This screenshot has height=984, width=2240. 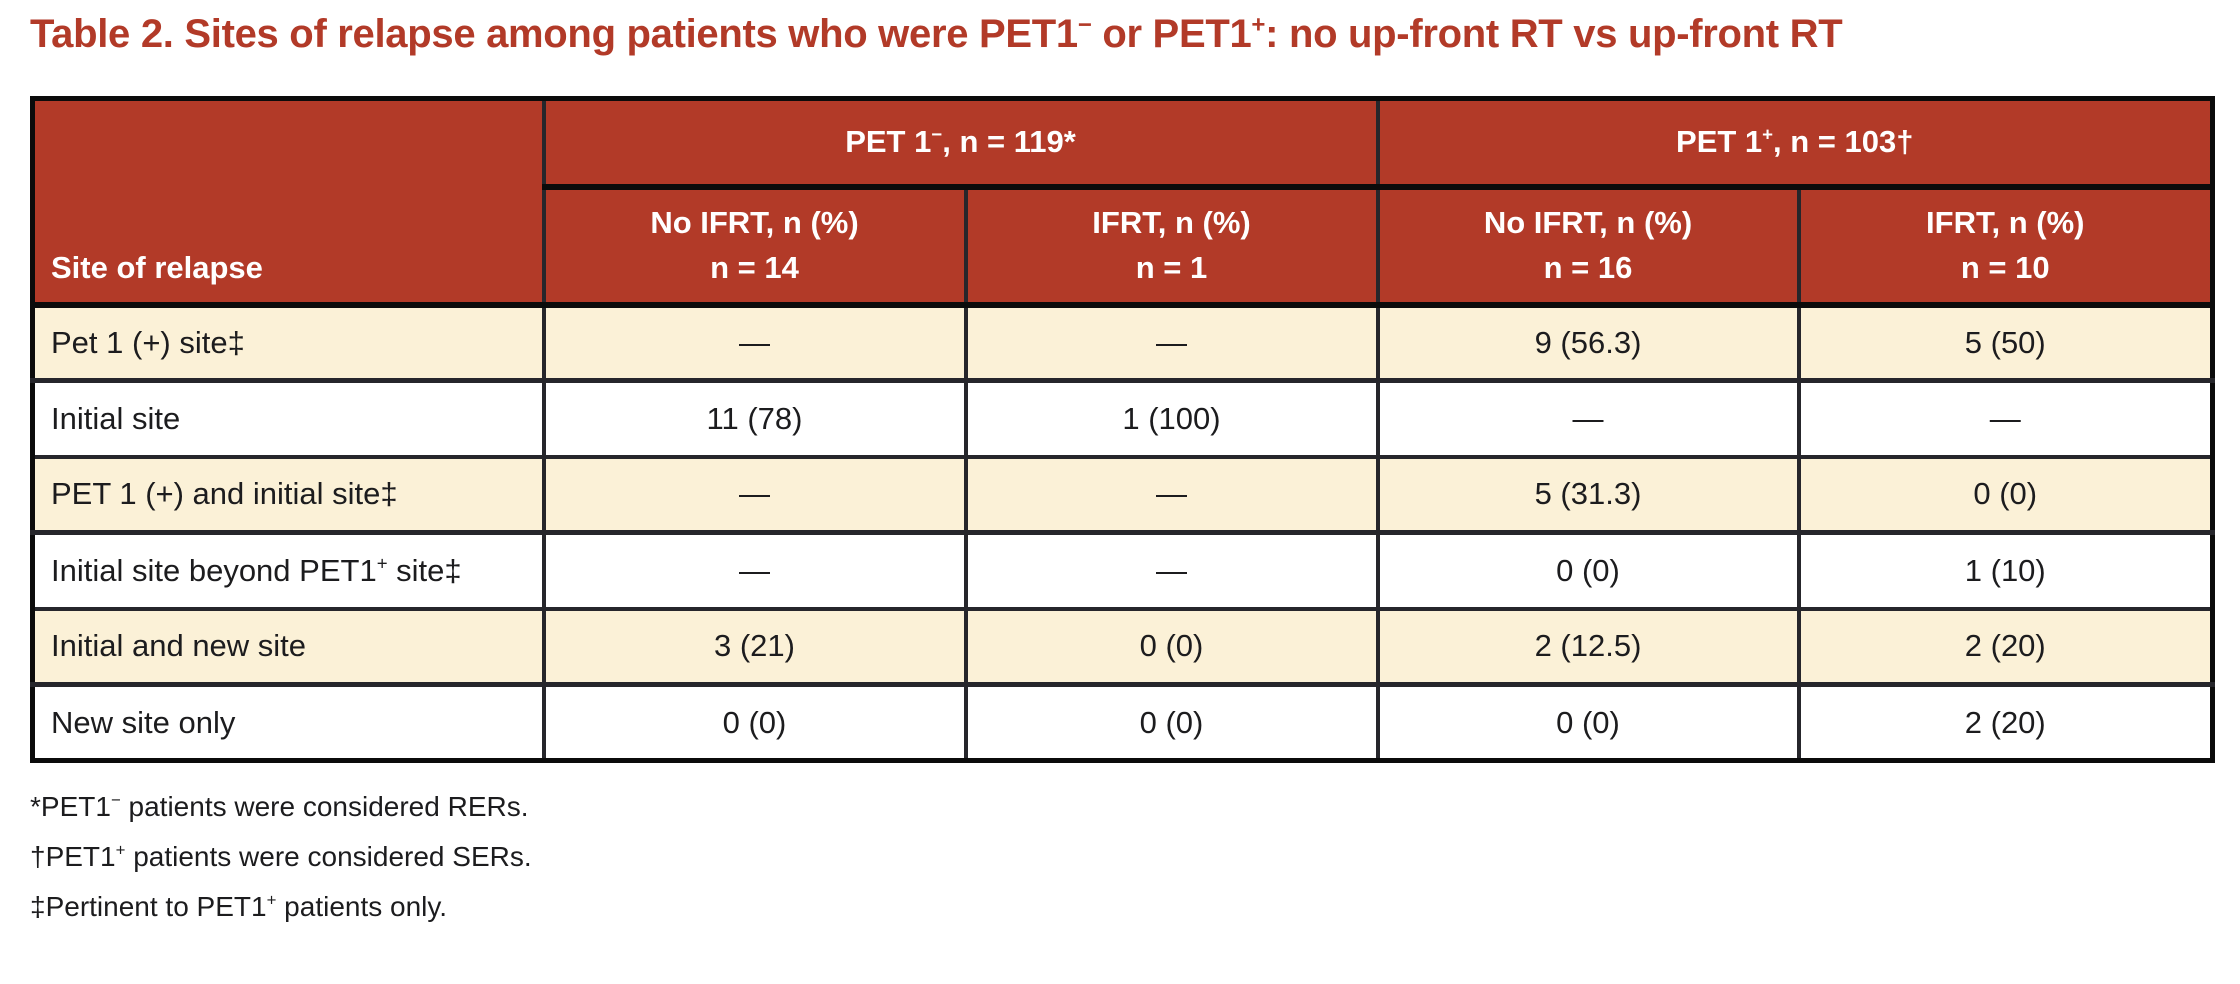 I want to click on subheader-no-ifrt-pos: No IFRT, n (%) n = 16, so click(x=1588, y=246).